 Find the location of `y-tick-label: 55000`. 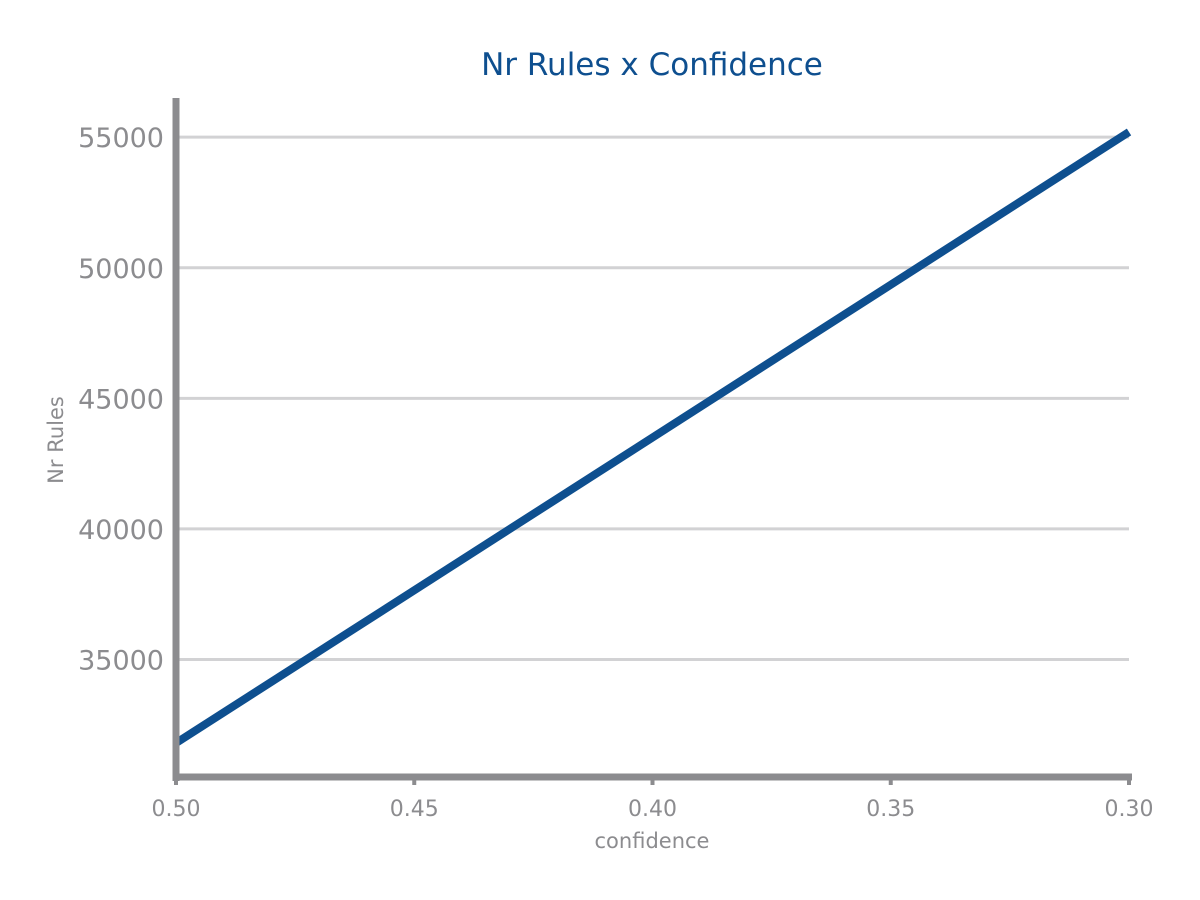

y-tick-label: 55000 is located at coordinates (121, 138).